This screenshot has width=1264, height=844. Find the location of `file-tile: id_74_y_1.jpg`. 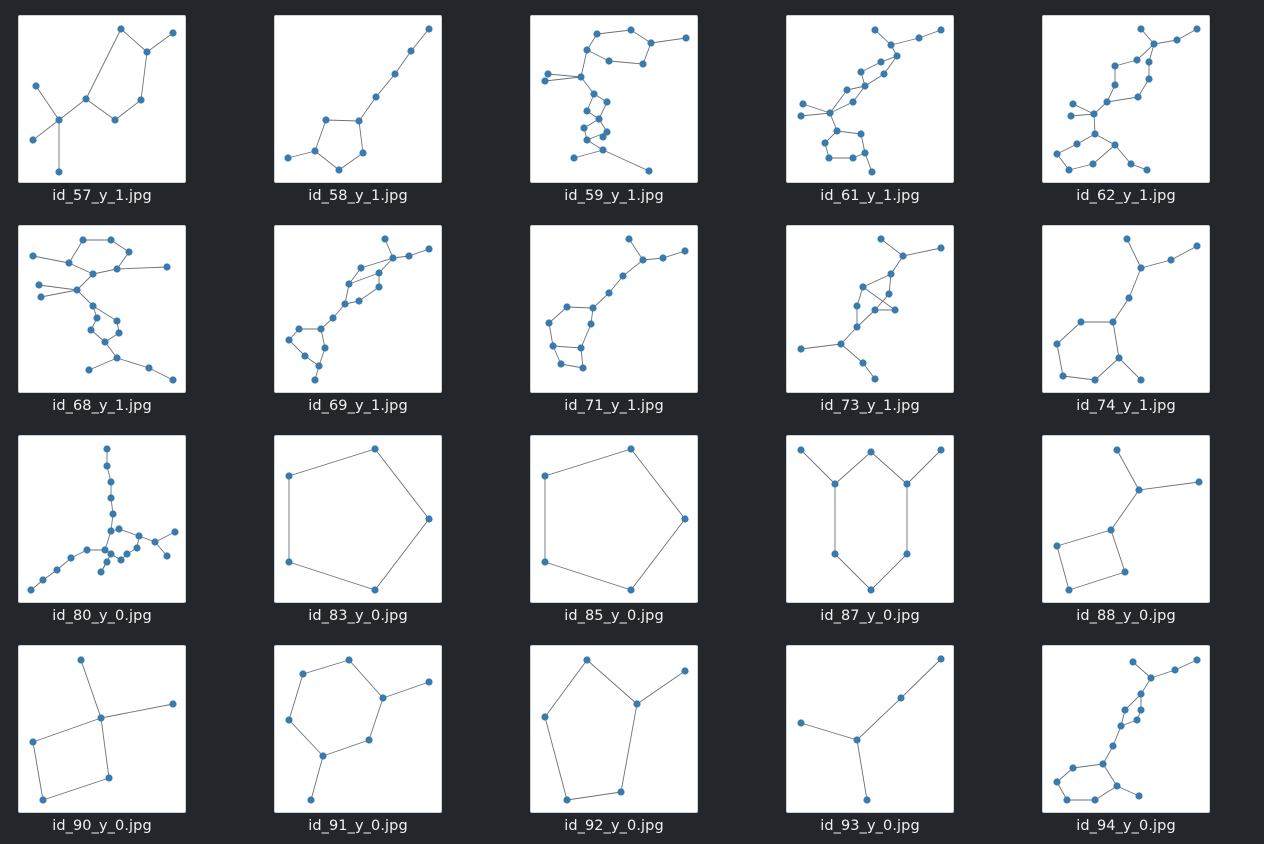

file-tile: id_74_y_1.jpg is located at coordinates (1124, 312).